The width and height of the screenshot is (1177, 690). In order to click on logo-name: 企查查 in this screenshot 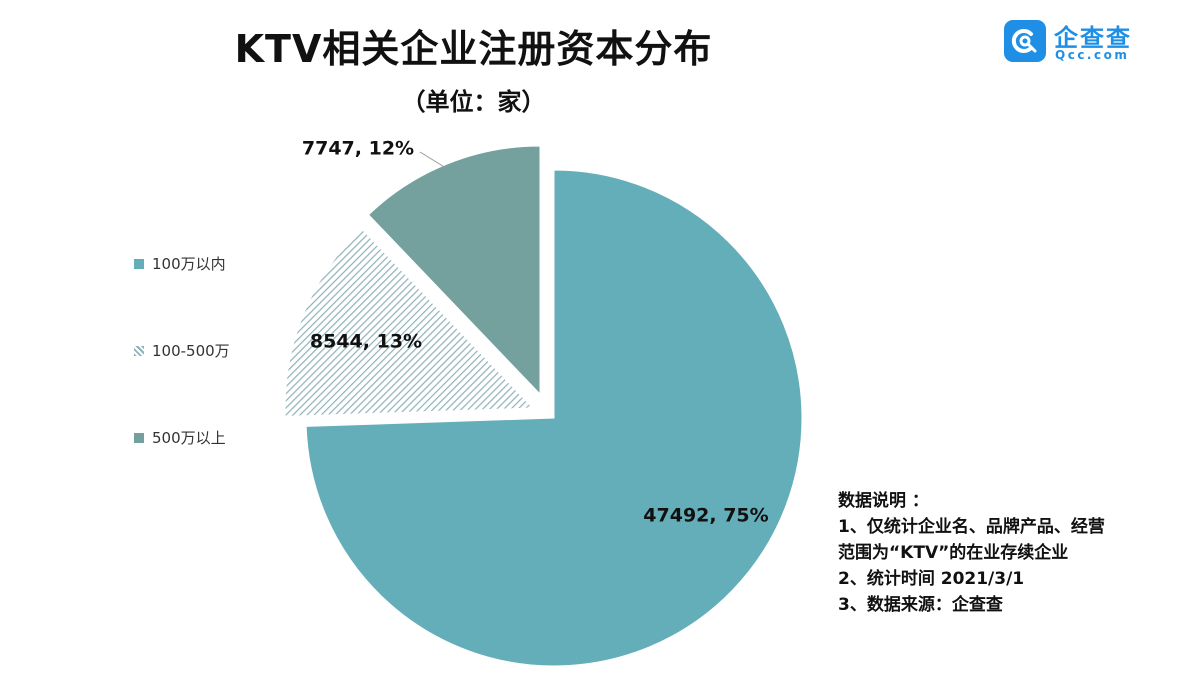, I will do `click(1093, 38)`.